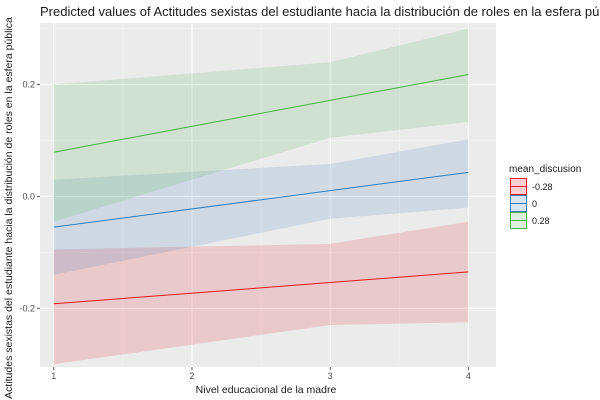 The height and width of the screenshot is (400, 600). I want to click on x-axis-ticks: 1 2 3 4, so click(261, 374).